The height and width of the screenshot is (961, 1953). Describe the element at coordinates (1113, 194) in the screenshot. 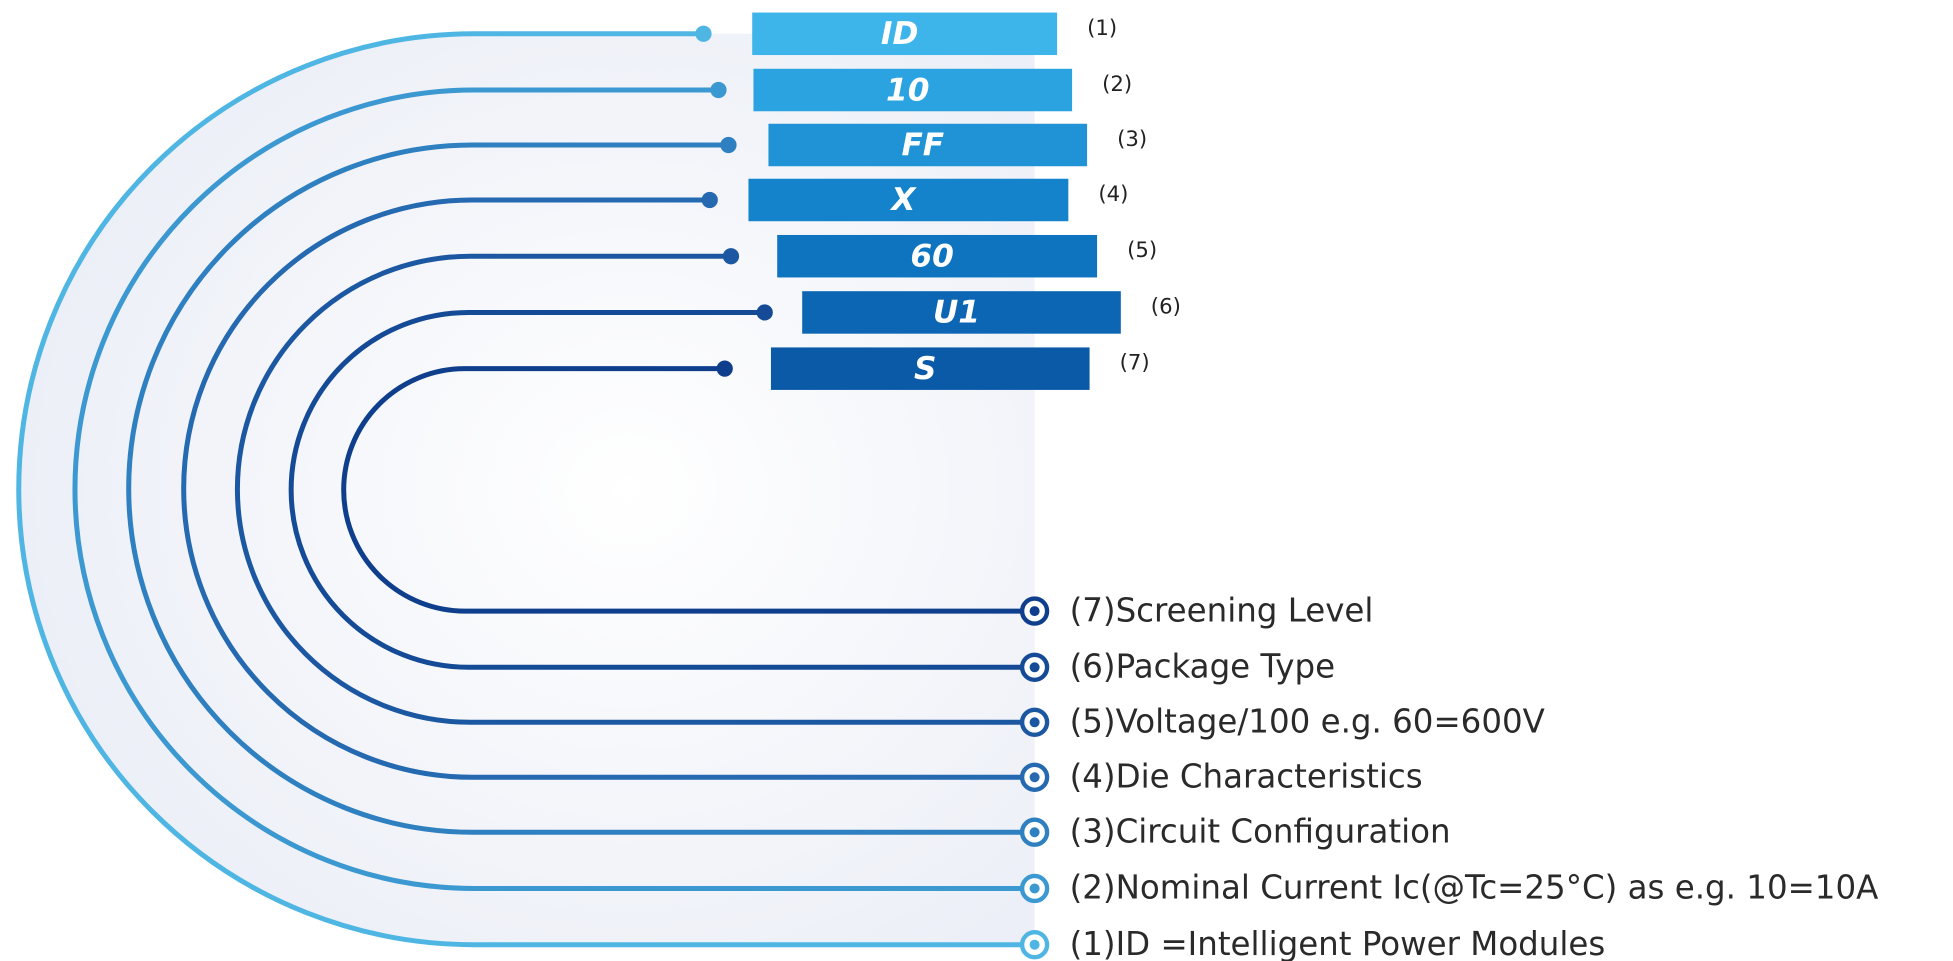

I see `index-label: (4)` at that location.